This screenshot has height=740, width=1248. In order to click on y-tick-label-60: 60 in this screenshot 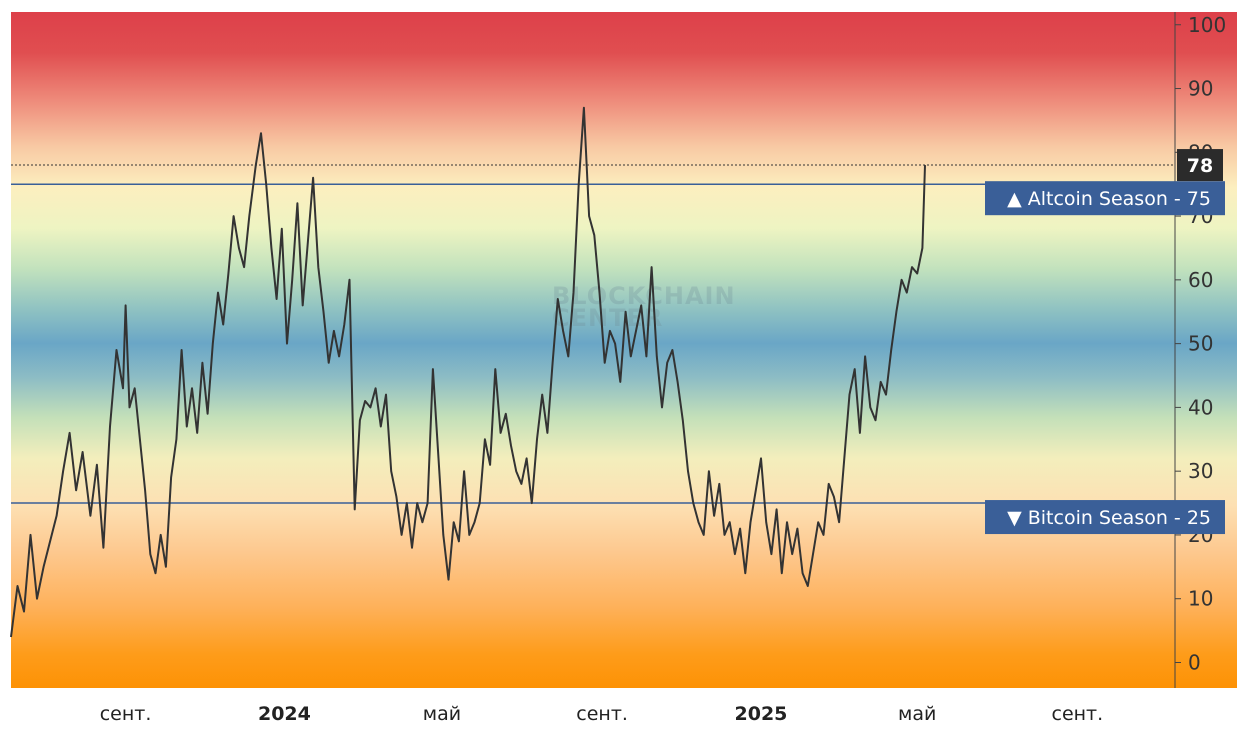, I will do `click(1200, 280)`.